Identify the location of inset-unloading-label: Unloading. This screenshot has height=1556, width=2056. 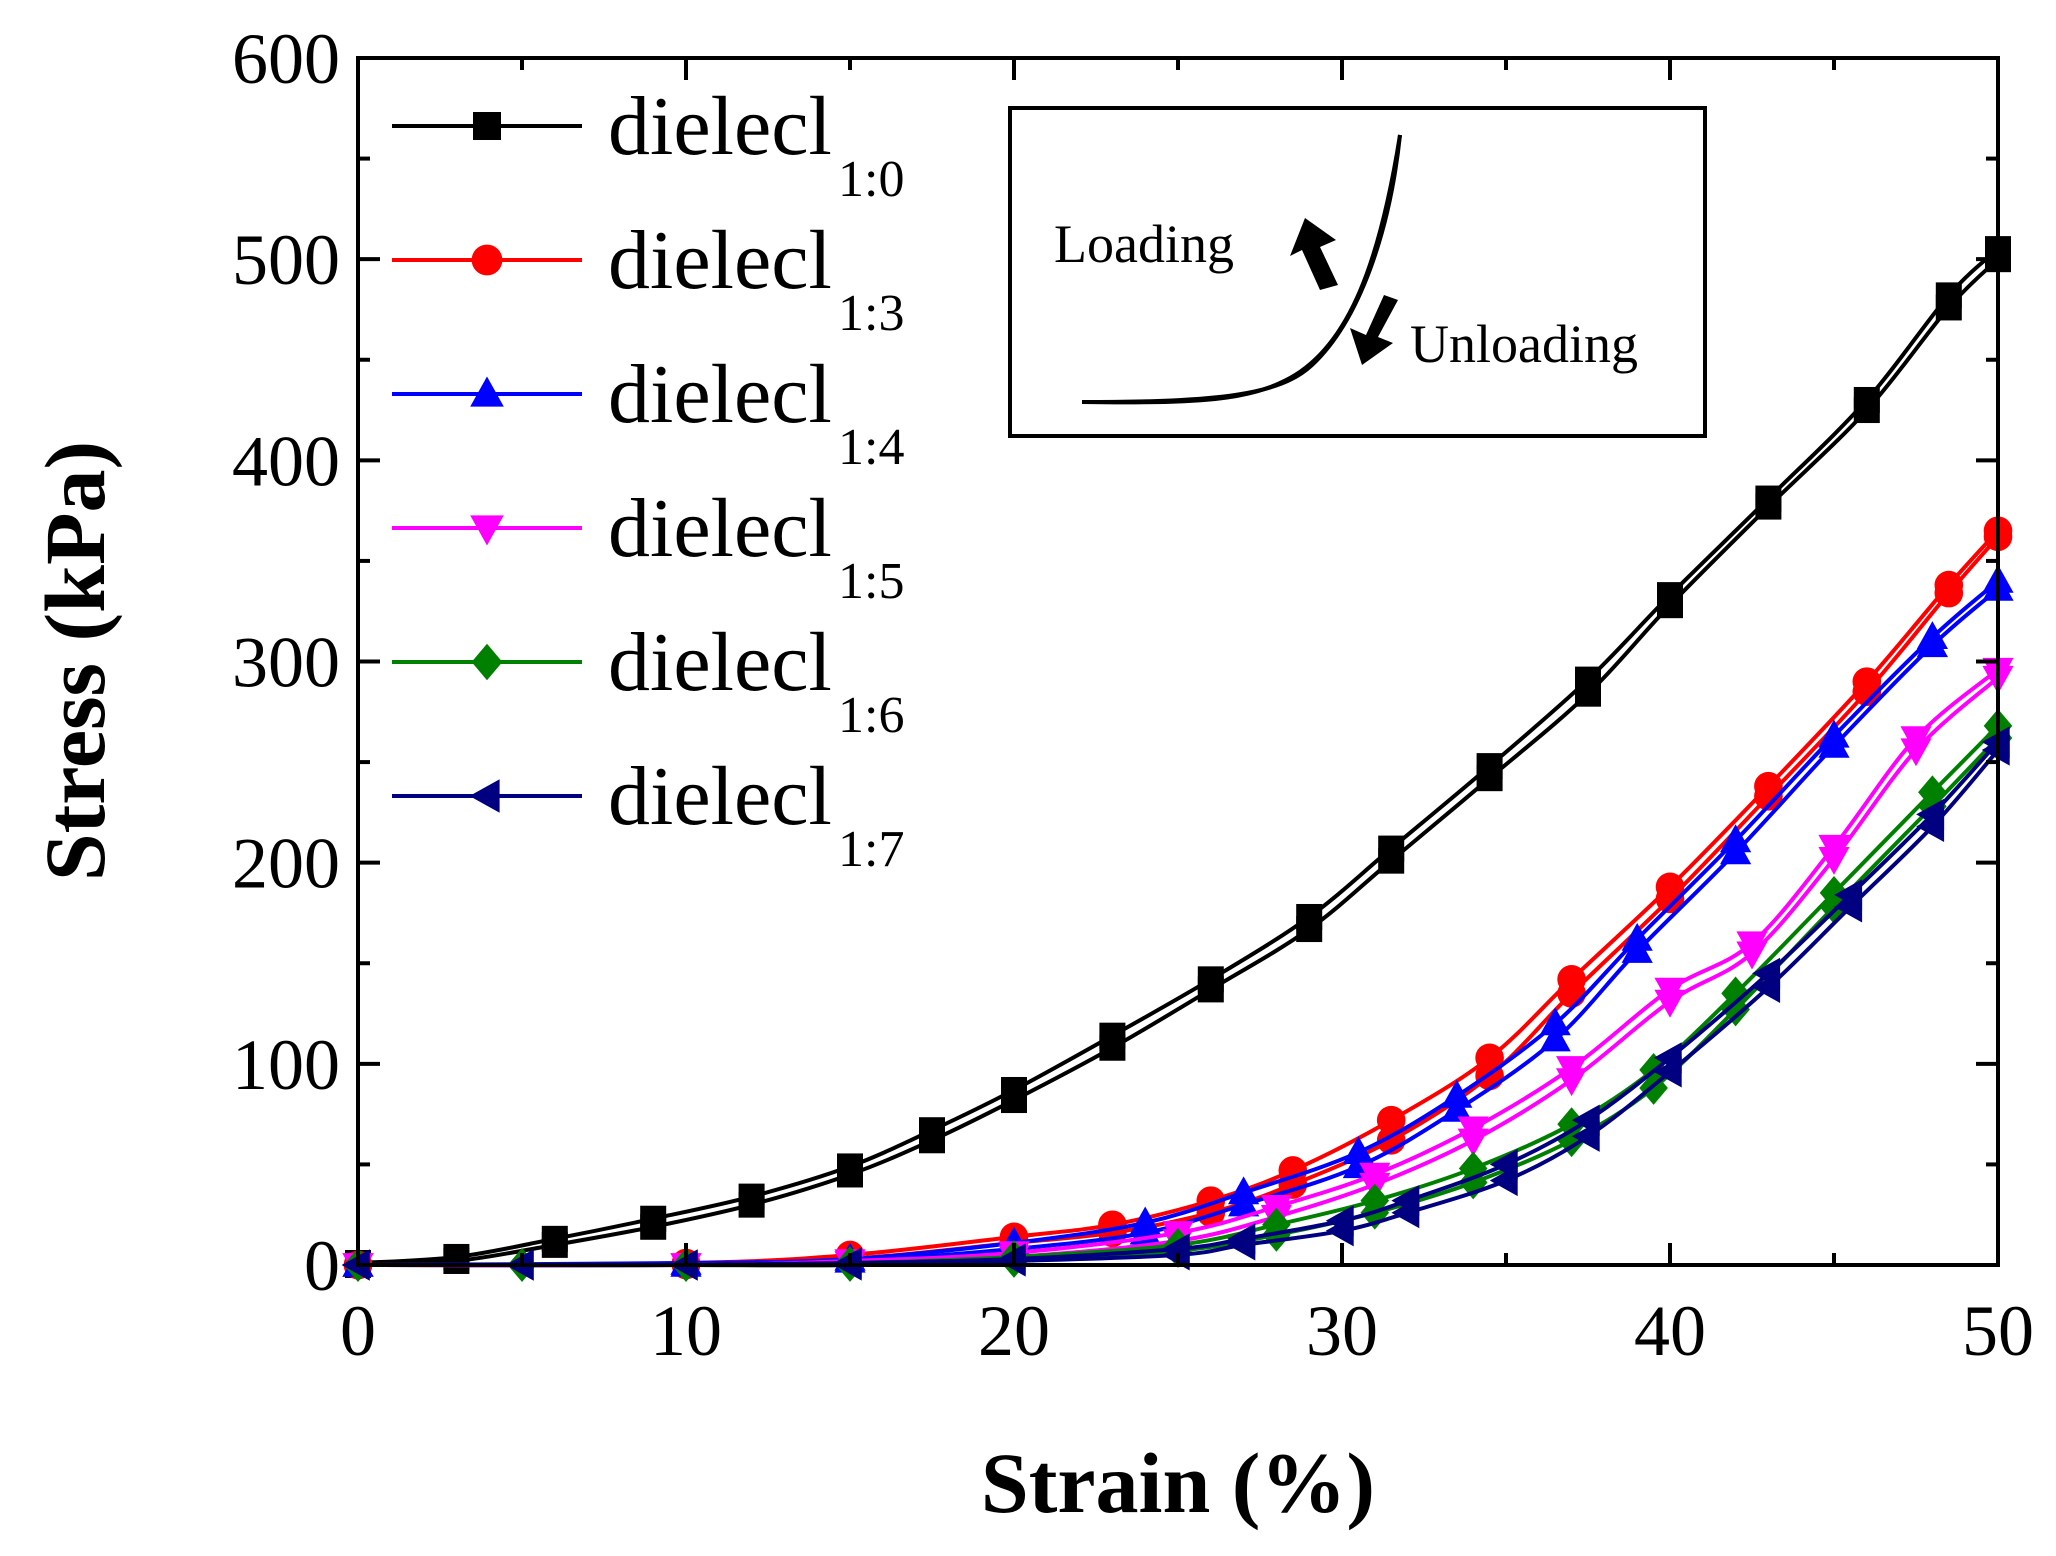
(1524, 344).